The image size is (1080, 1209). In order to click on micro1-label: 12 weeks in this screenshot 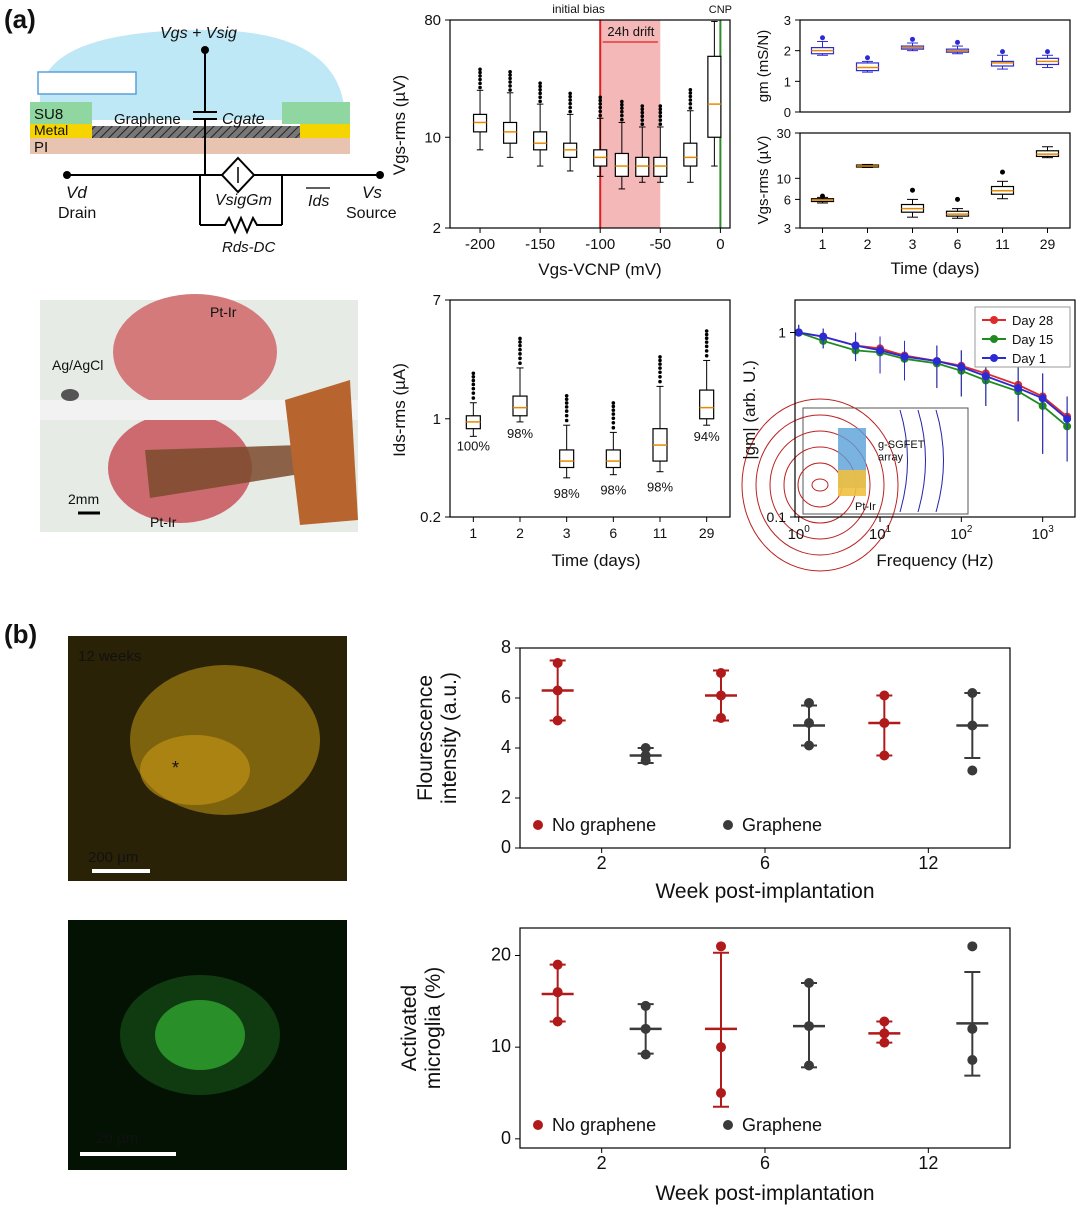, I will do `click(109, 656)`.